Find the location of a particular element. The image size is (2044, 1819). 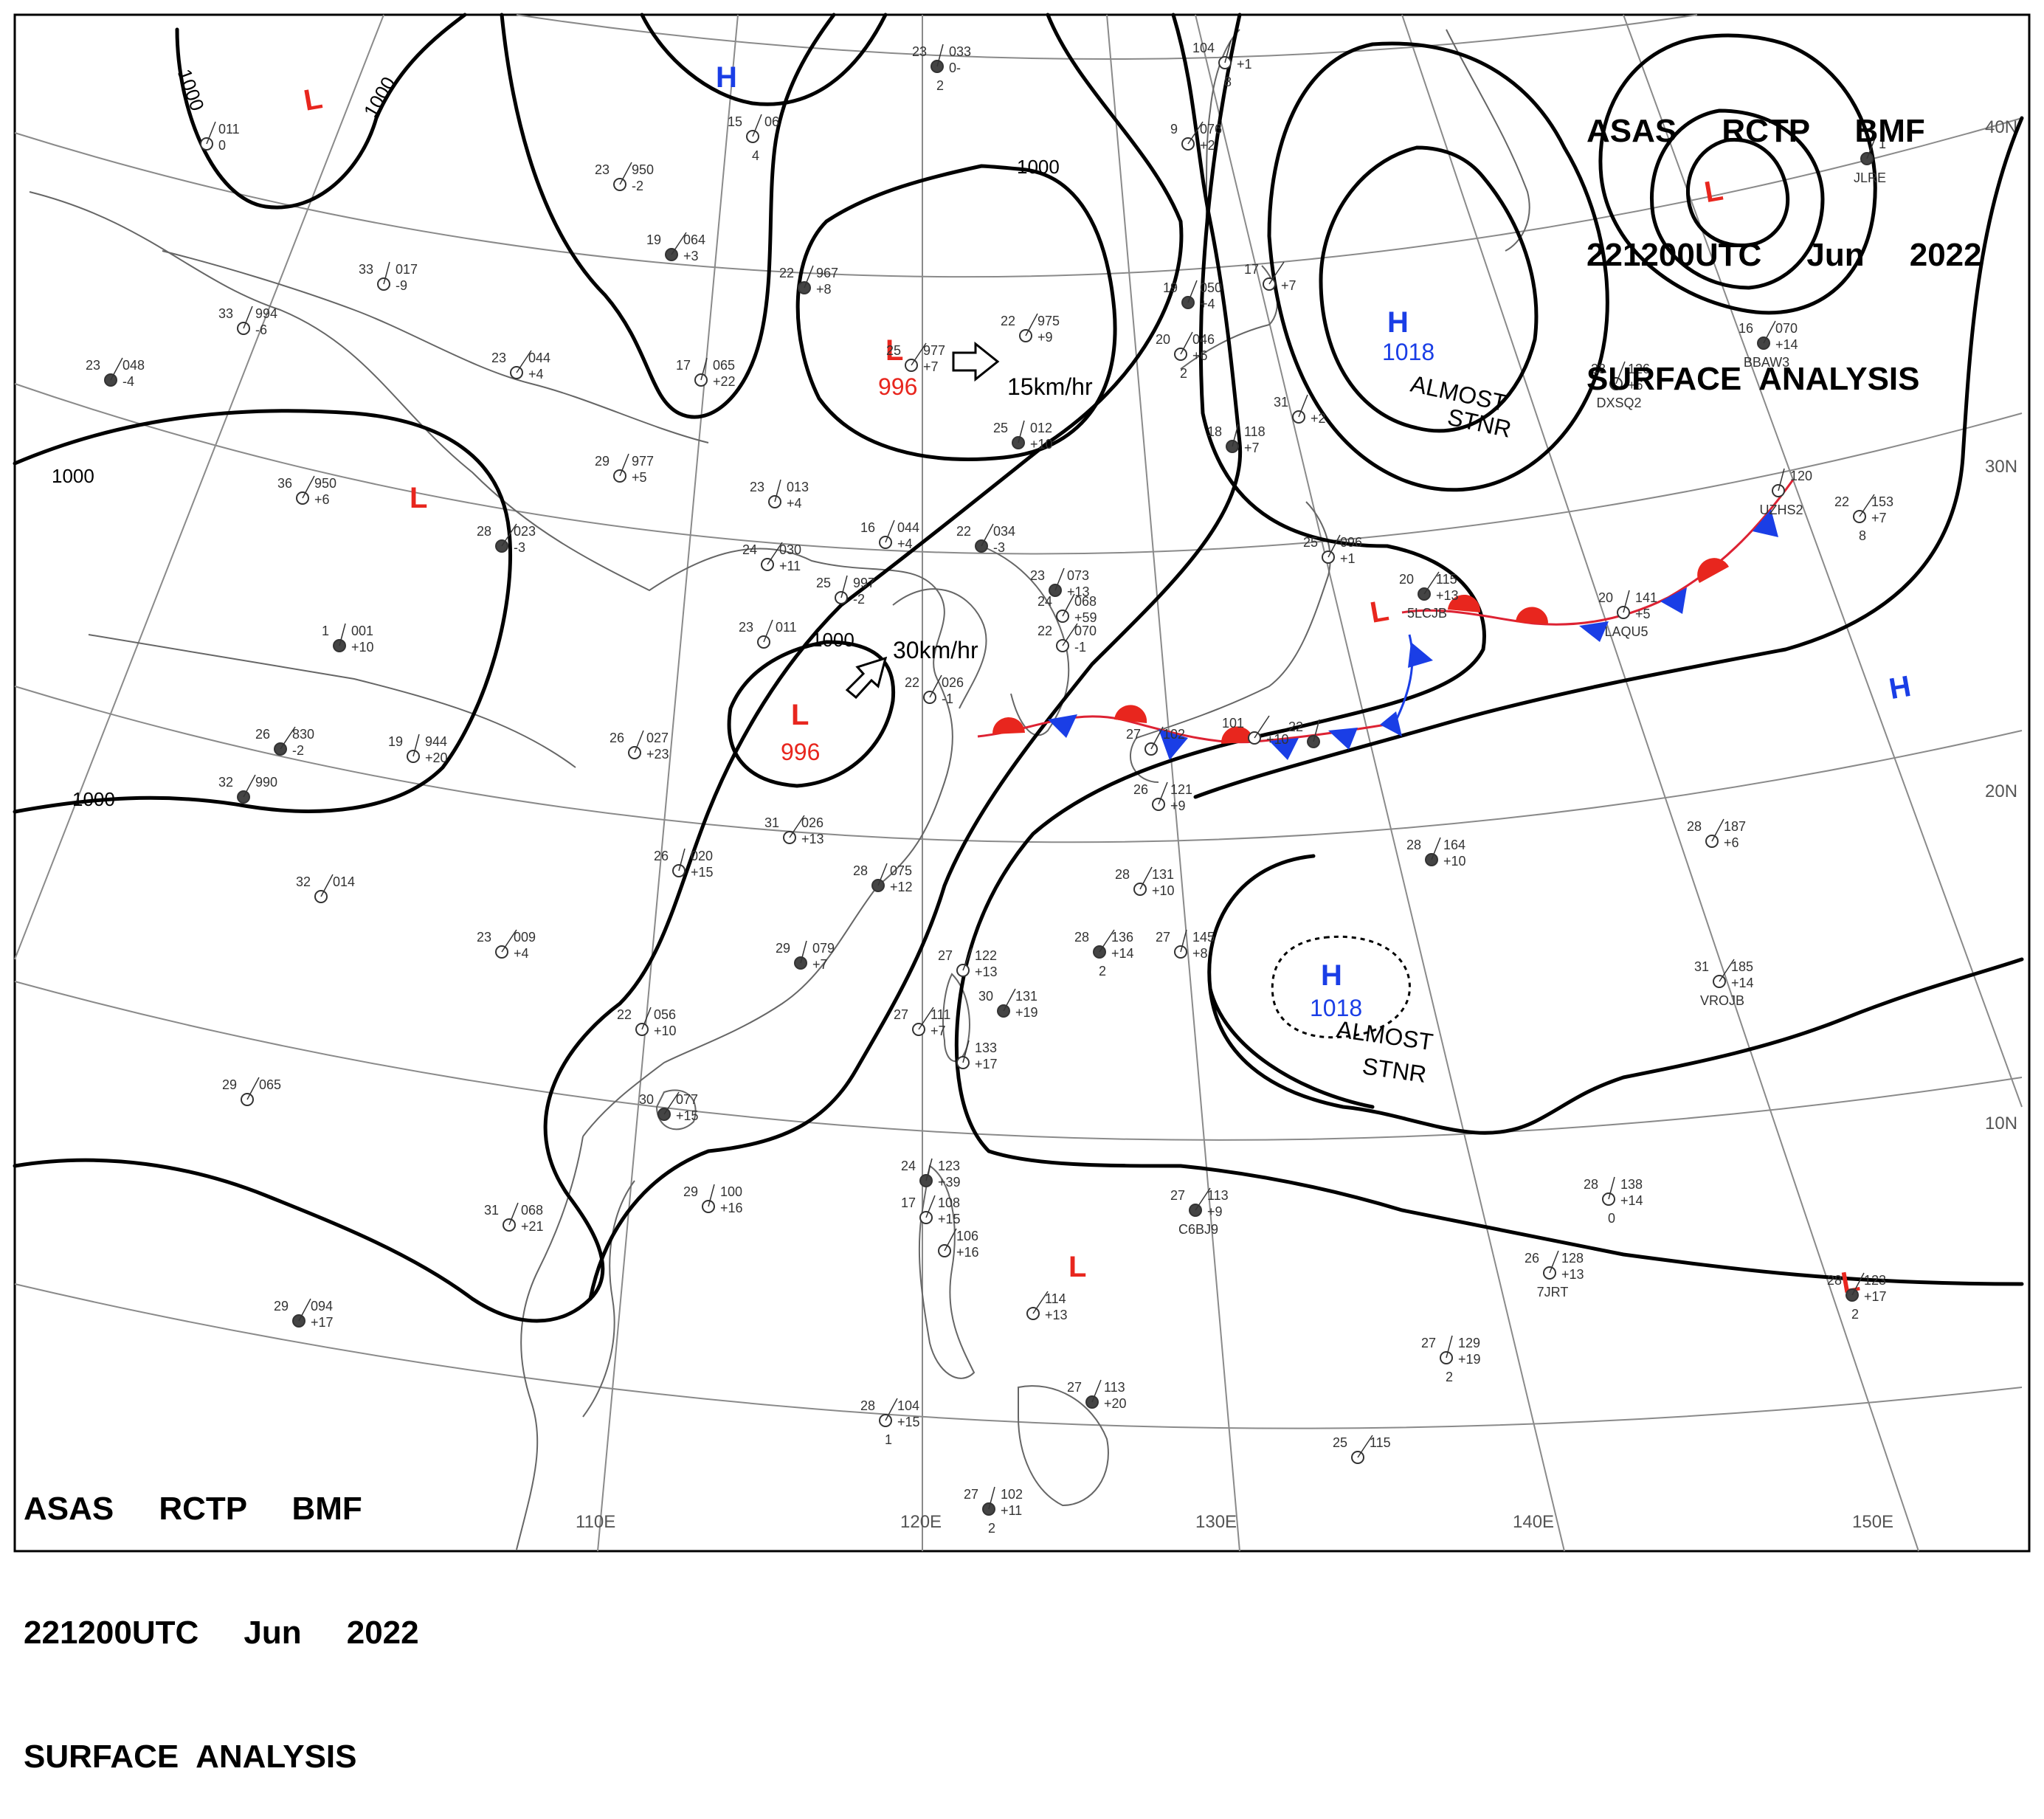

coast-tibet-border is located at coordinates (332, 701).